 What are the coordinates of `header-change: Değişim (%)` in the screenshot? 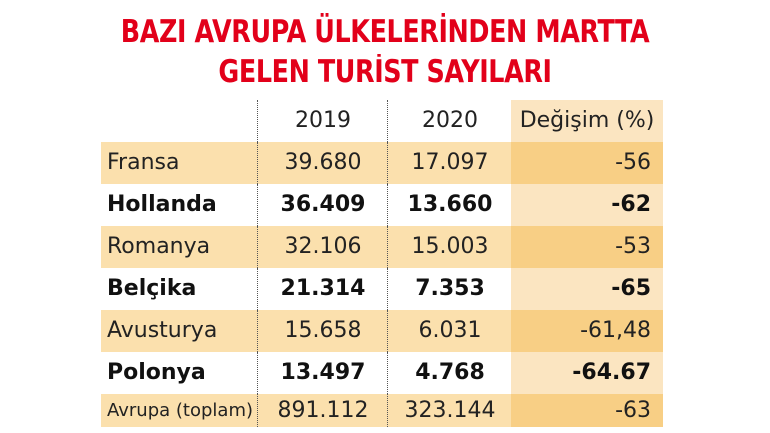 It's located at (587, 121).